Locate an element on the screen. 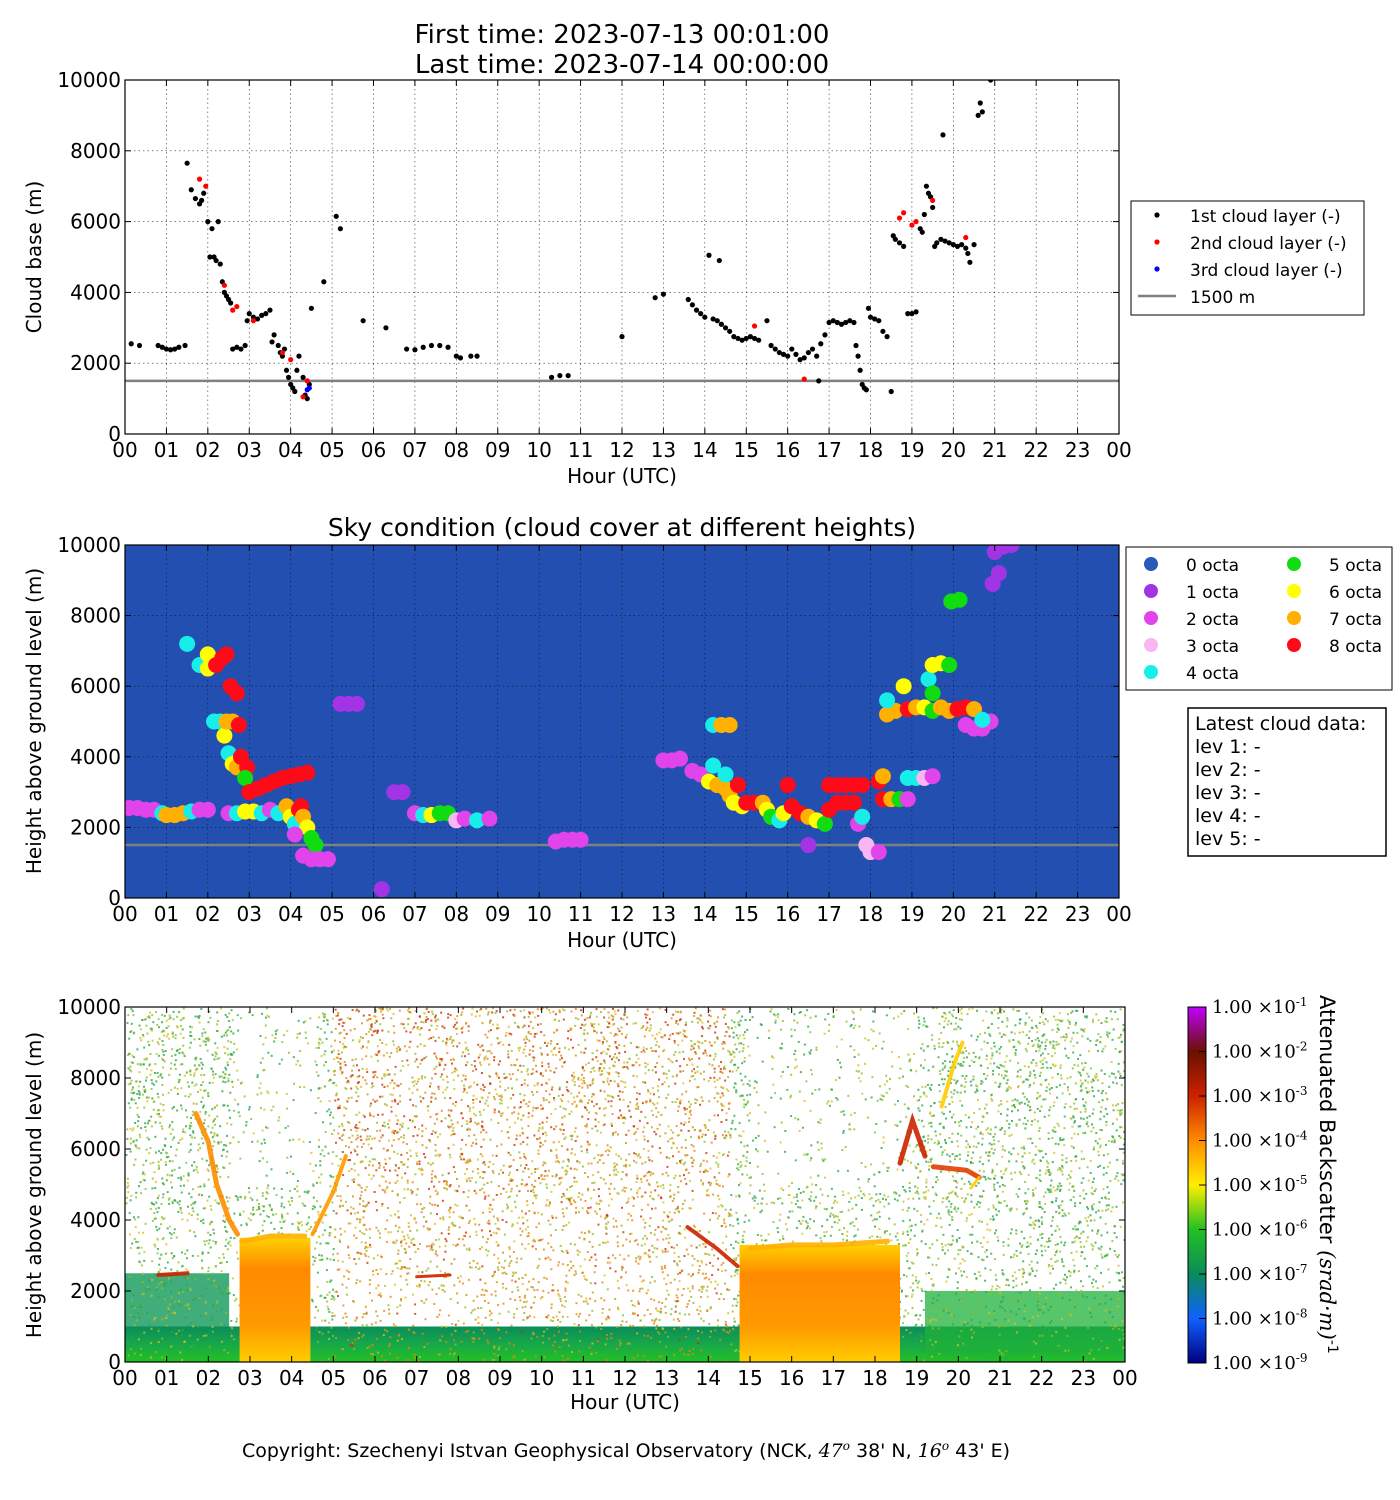 The height and width of the screenshot is (1500, 1400). x-tick-label: 08 is located at coordinates (456, 914).